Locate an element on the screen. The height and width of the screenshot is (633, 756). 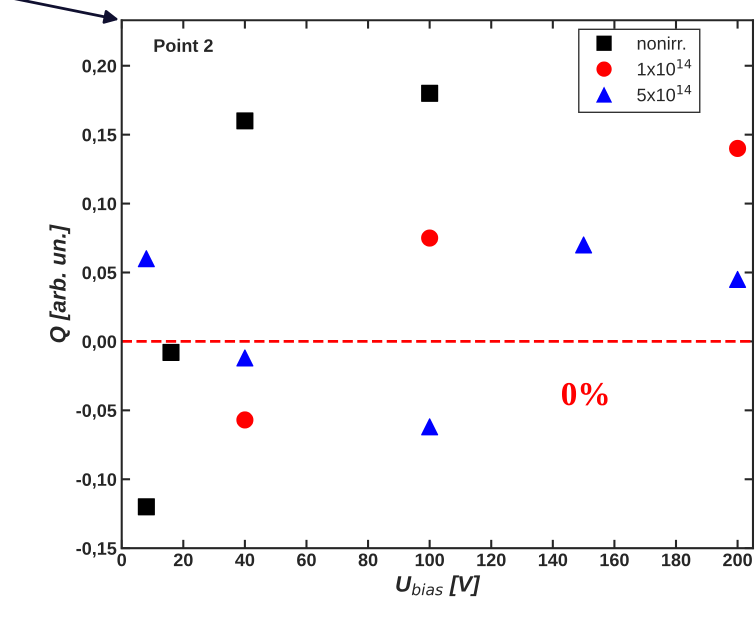
legend-label: nonirr. is located at coordinates (662, 43).